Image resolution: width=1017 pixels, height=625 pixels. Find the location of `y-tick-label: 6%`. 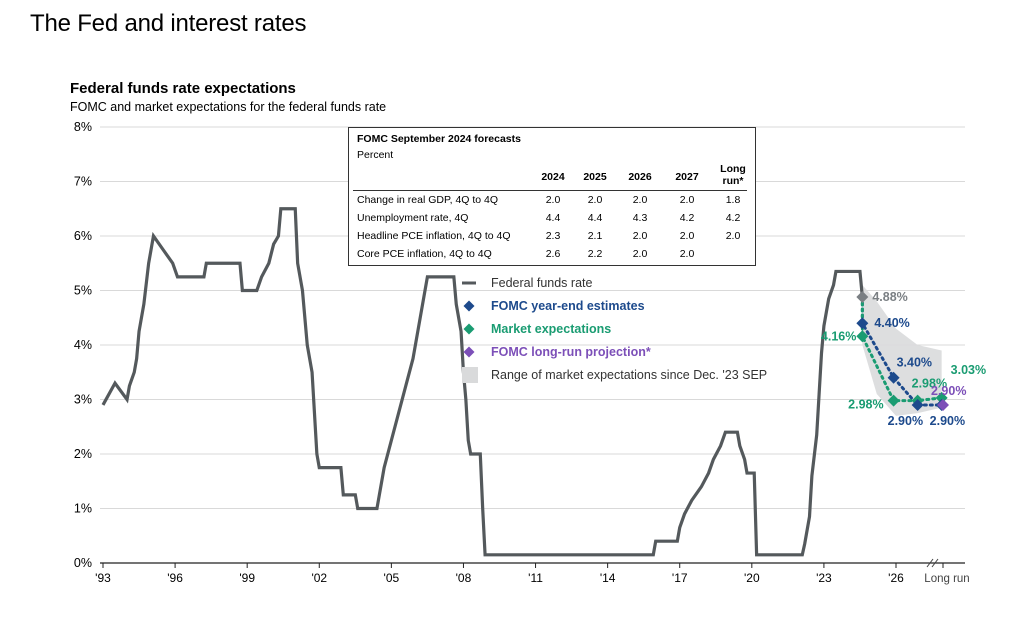

y-tick-label: 6% is located at coordinates (83, 236).